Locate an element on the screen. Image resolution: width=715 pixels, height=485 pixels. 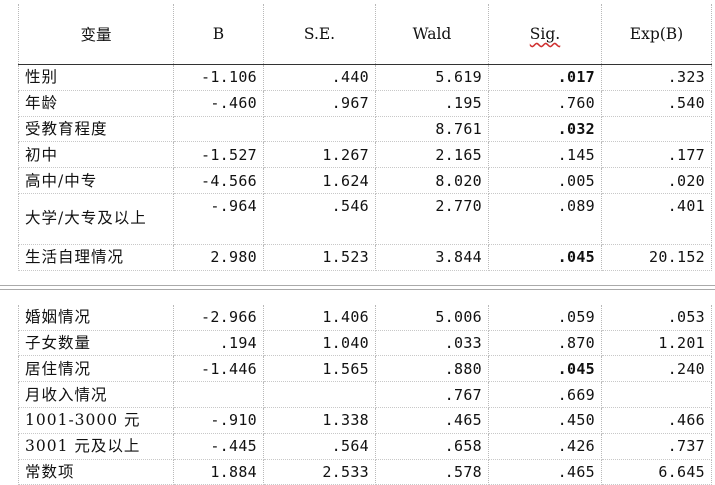
cell-b: -.460 is located at coordinates (218, 103).